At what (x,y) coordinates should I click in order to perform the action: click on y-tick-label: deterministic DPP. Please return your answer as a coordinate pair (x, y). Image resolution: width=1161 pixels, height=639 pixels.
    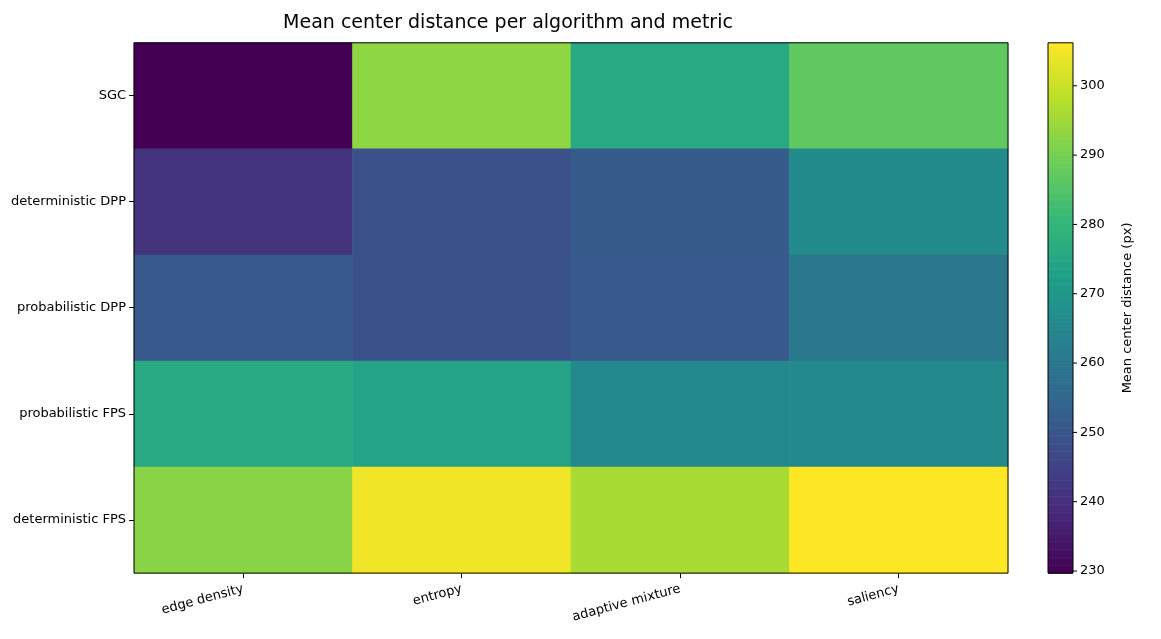
    Looking at the image, I should click on (68, 201).